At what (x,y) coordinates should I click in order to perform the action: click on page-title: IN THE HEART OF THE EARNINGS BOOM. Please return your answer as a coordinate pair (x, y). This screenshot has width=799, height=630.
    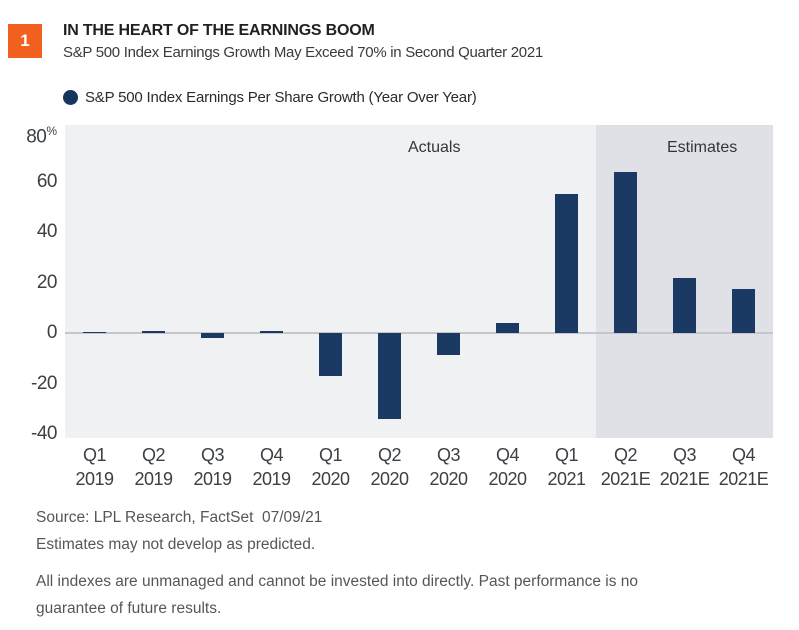
    Looking at the image, I should click on (219, 30).